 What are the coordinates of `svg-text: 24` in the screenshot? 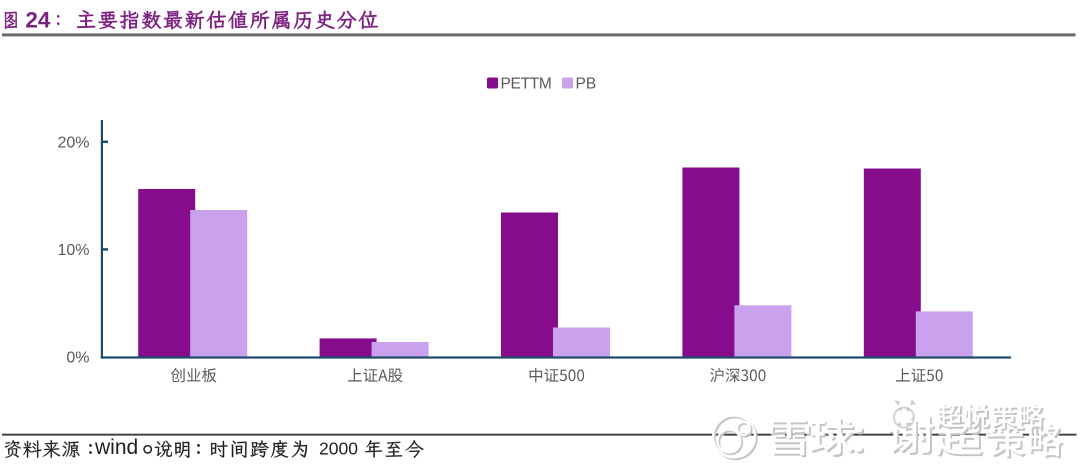 It's located at (38, 19).